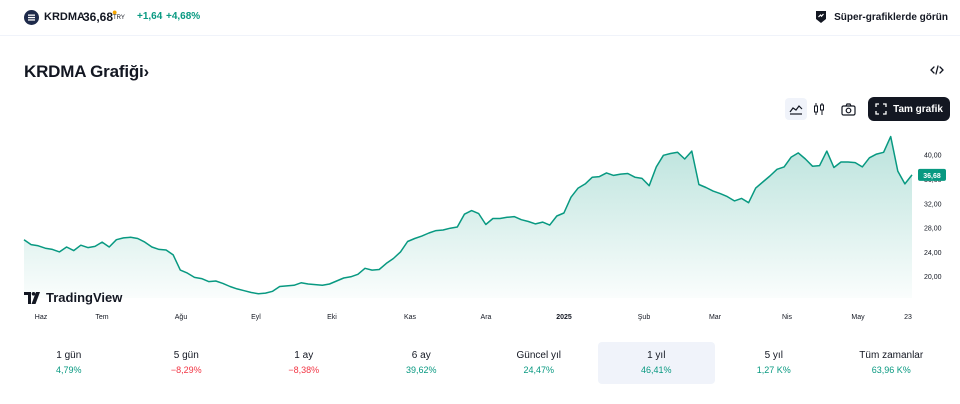  What do you see at coordinates (32, 297) in the screenshot?
I see `tradingview-icon` at bounding box center [32, 297].